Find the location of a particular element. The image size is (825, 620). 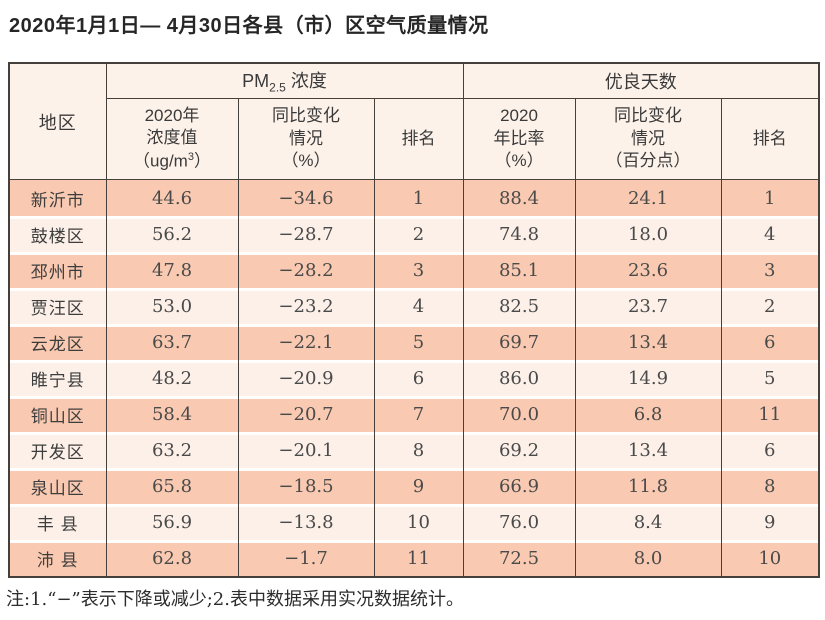

pm-value-line1: 2020年 is located at coordinates (172, 116).